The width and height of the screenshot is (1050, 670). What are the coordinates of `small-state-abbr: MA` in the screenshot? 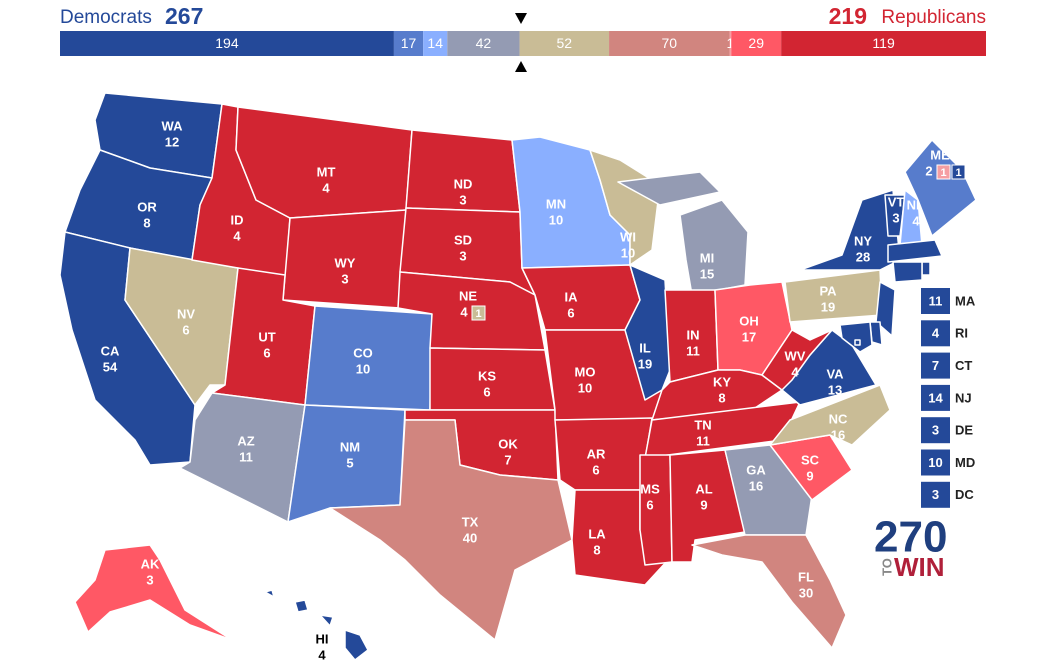 It's located at (965, 300).